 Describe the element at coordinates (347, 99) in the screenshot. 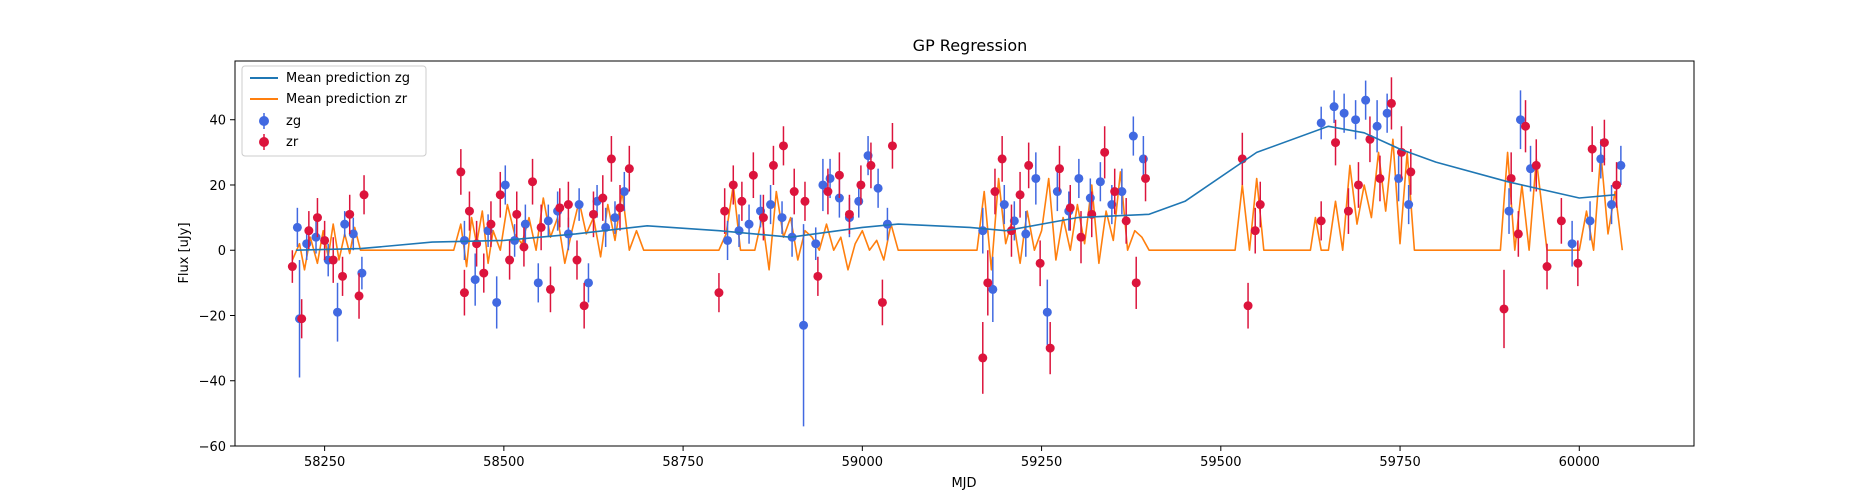

I see `legend-label-zr-line: Mean prediction zr` at that location.